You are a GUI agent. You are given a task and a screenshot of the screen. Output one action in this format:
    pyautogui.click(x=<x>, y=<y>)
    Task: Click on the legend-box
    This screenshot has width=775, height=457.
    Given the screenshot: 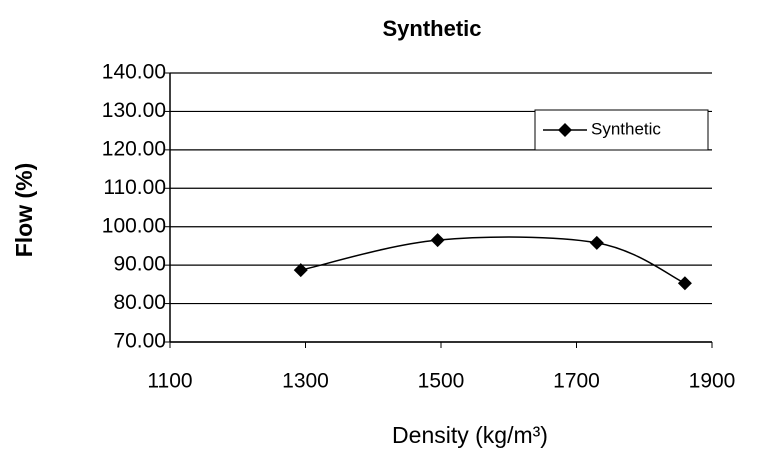 What is the action you would take?
    pyautogui.click(x=621, y=130)
    